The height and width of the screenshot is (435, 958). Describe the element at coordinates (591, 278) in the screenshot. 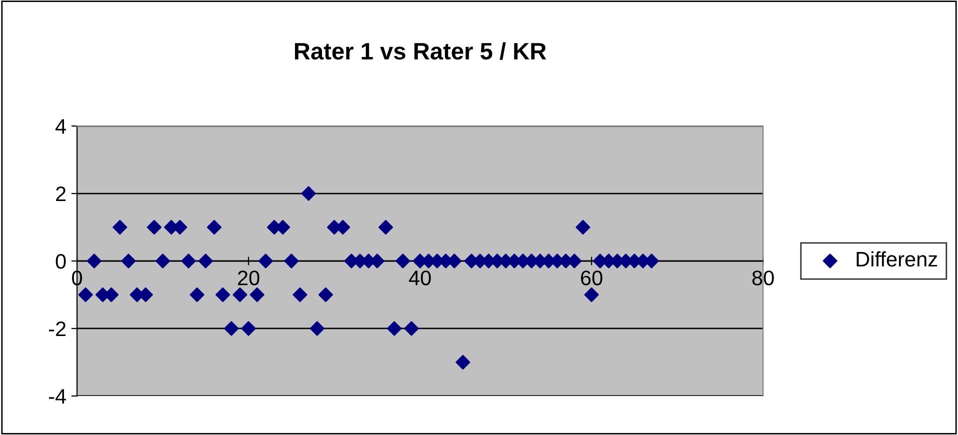

I see `x-tick-label: 60` at that location.